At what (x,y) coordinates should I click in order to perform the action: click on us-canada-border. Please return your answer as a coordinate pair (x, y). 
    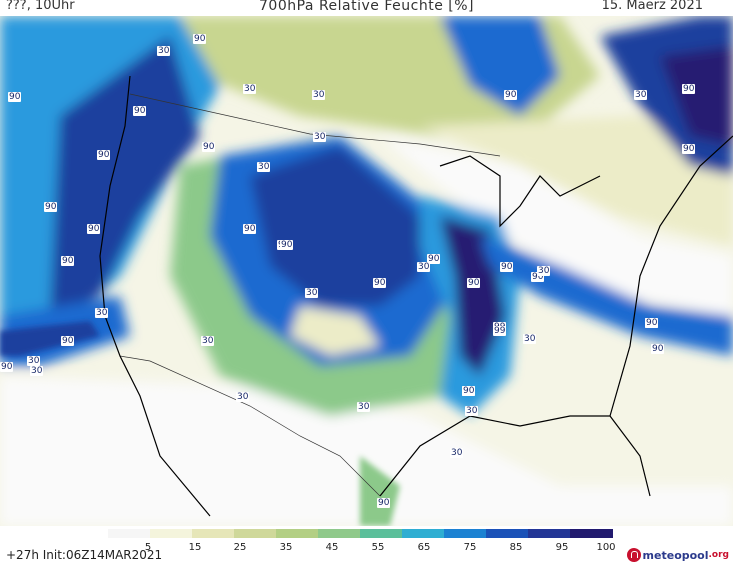
    Looking at the image, I should click on (315, 125).